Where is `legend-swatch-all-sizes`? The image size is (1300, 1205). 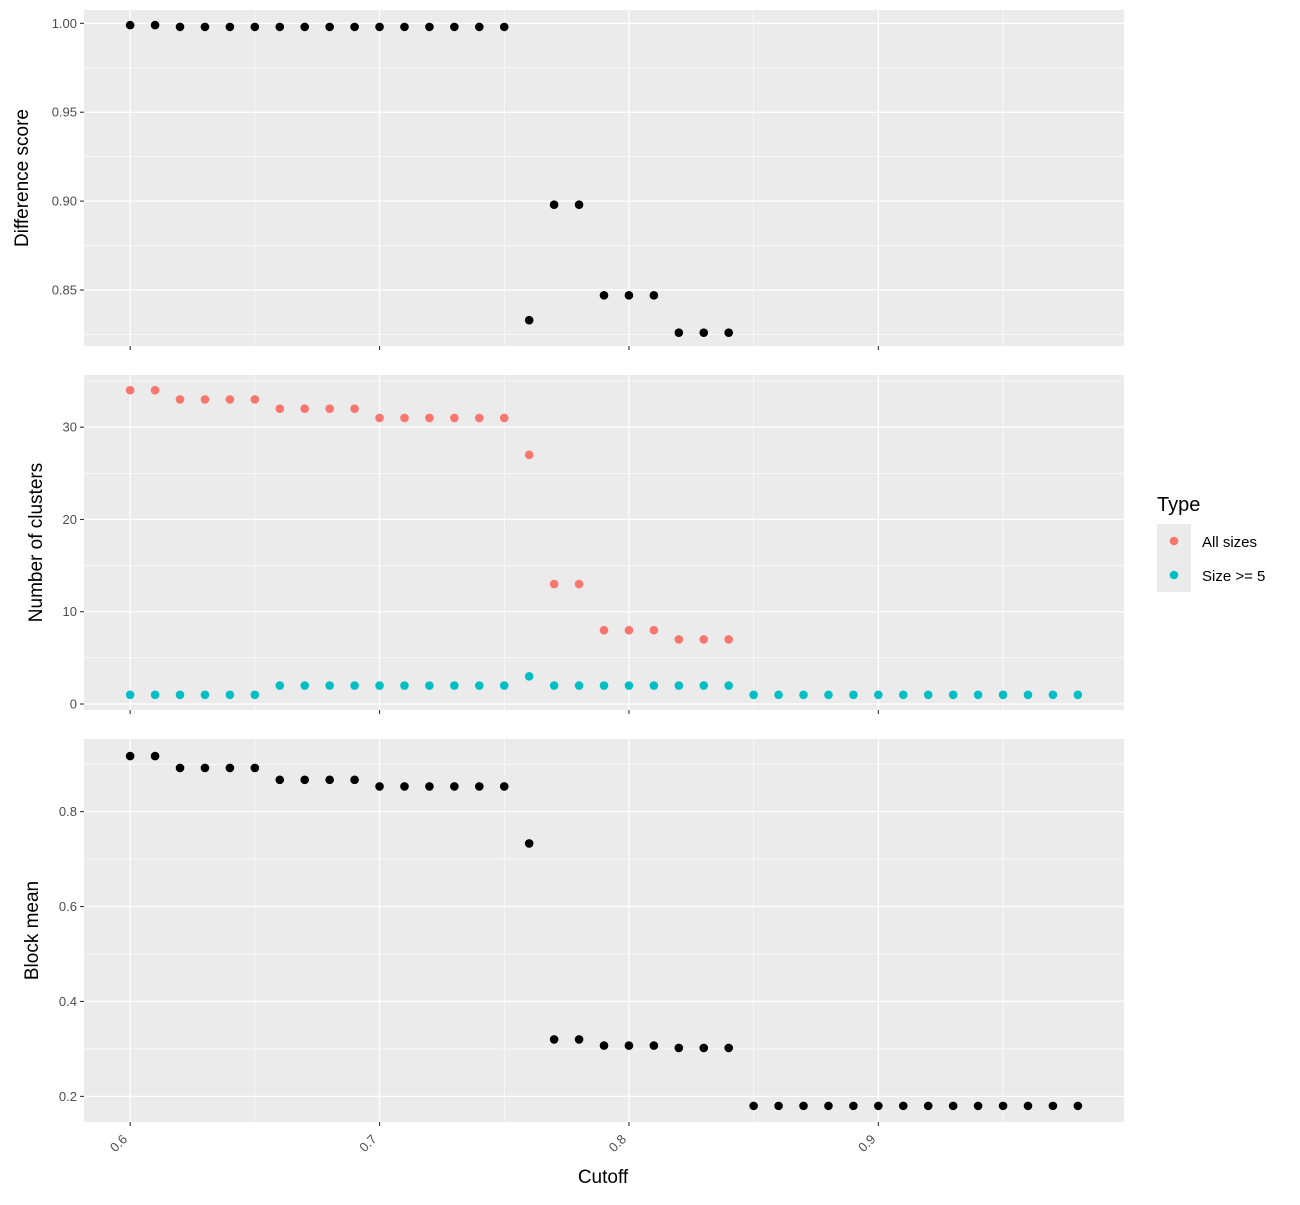 legend-swatch-all-sizes is located at coordinates (1174, 541).